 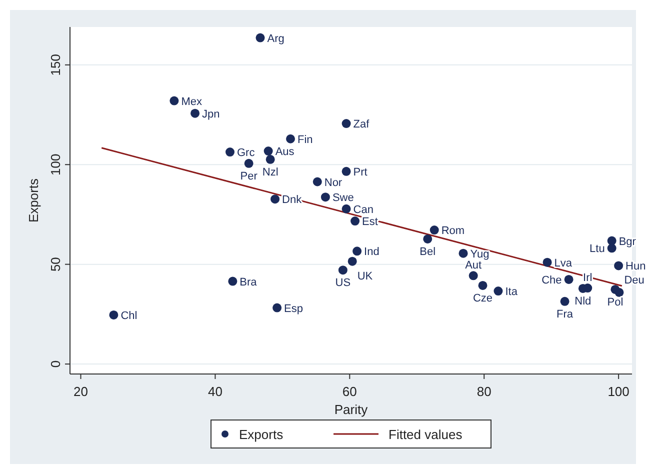 I want to click on data-label: Aut, so click(x=473, y=266).